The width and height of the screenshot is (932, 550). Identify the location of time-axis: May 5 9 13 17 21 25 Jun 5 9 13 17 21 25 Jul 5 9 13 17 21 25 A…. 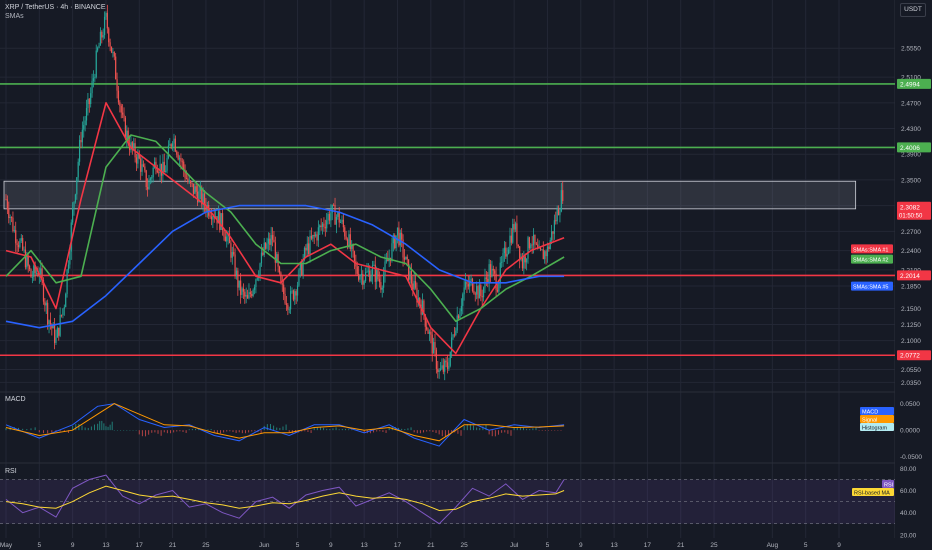
(466, 544).